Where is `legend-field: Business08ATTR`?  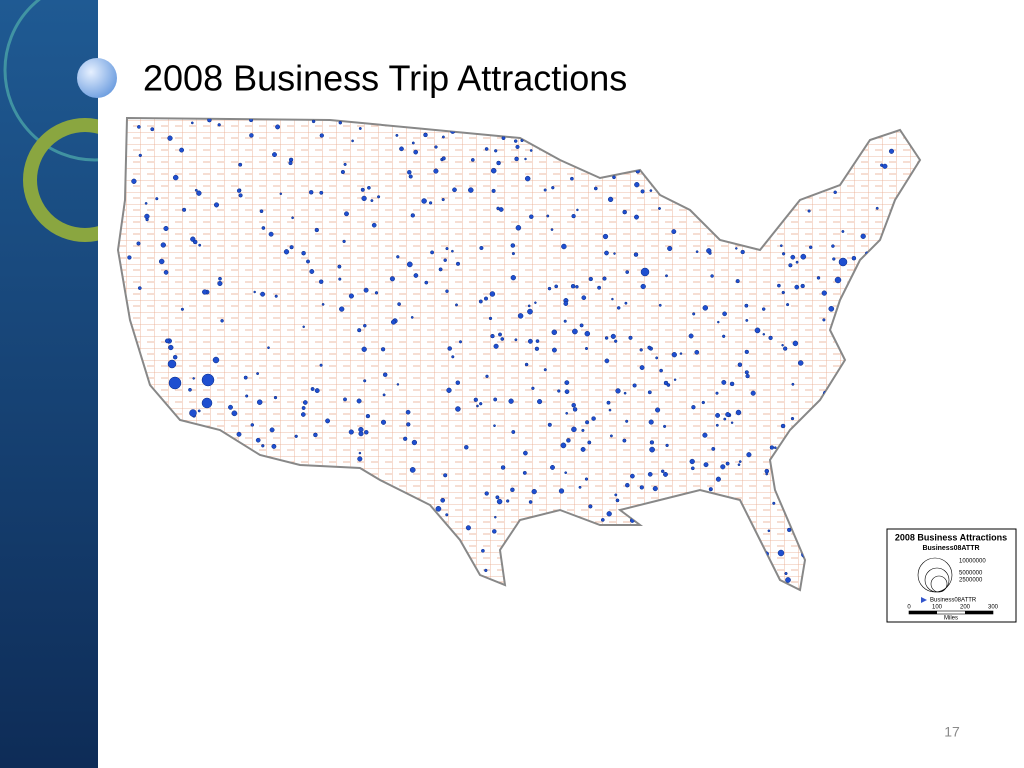 legend-field: Business08ATTR is located at coordinates (950, 548).